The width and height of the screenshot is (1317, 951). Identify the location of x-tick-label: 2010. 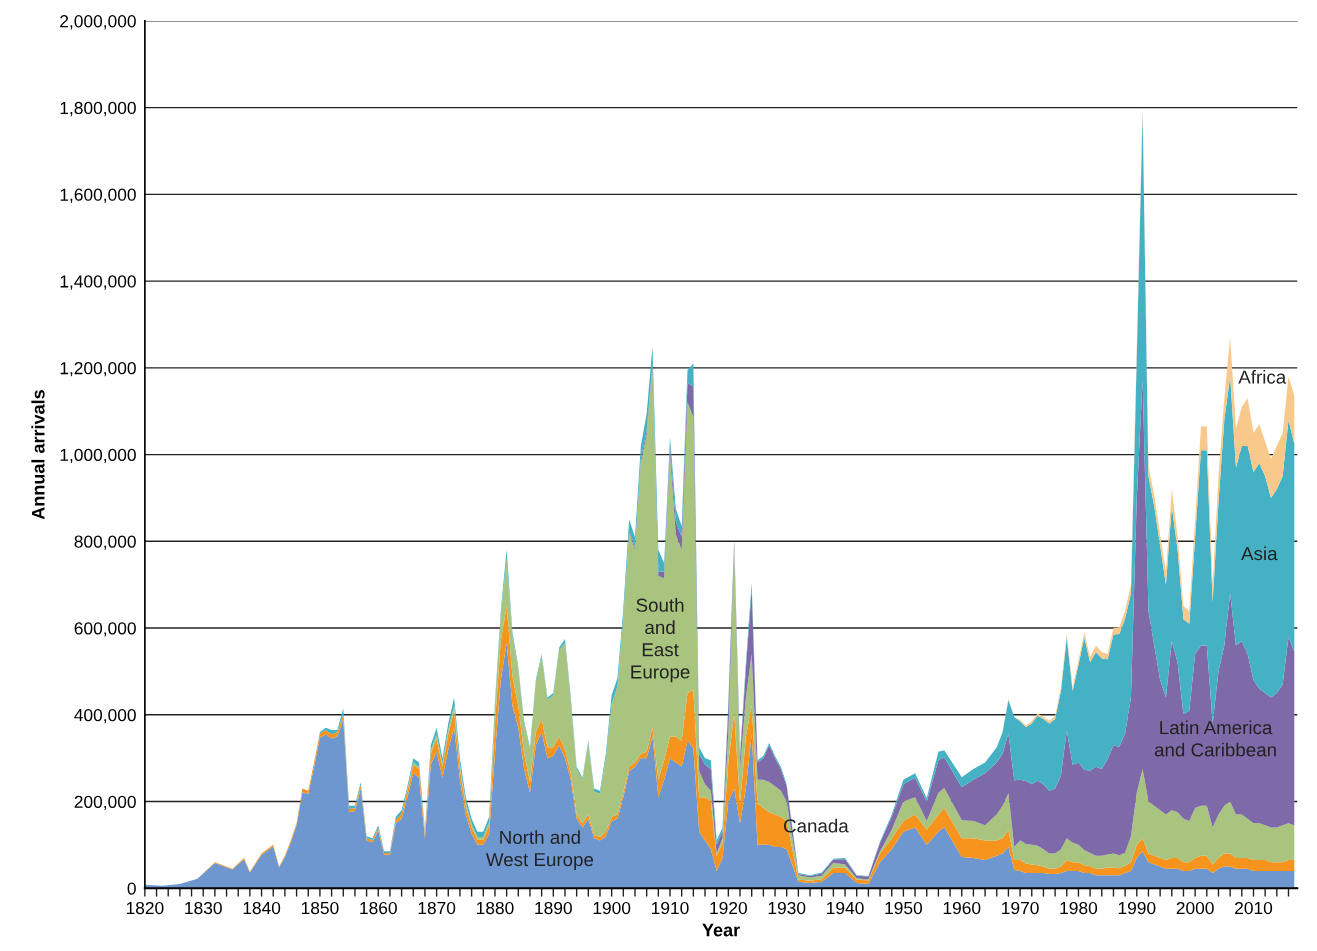
(1254, 908).